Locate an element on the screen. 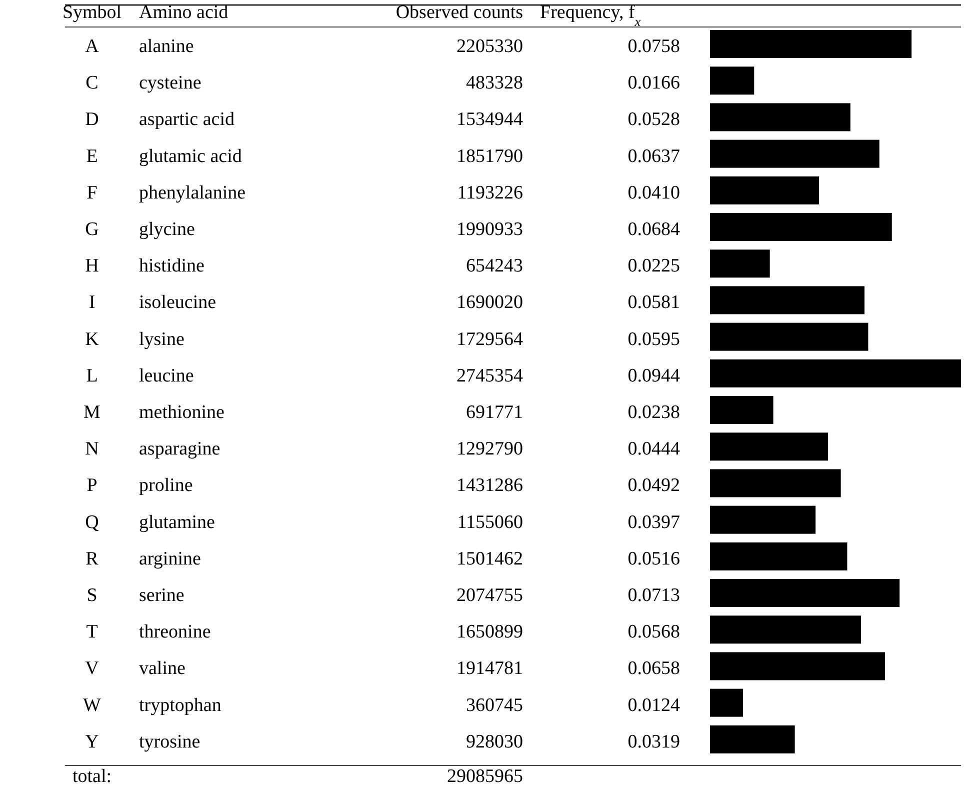 The height and width of the screenshot is (795, 965). text: arginine is located at coordinates (170, 559).